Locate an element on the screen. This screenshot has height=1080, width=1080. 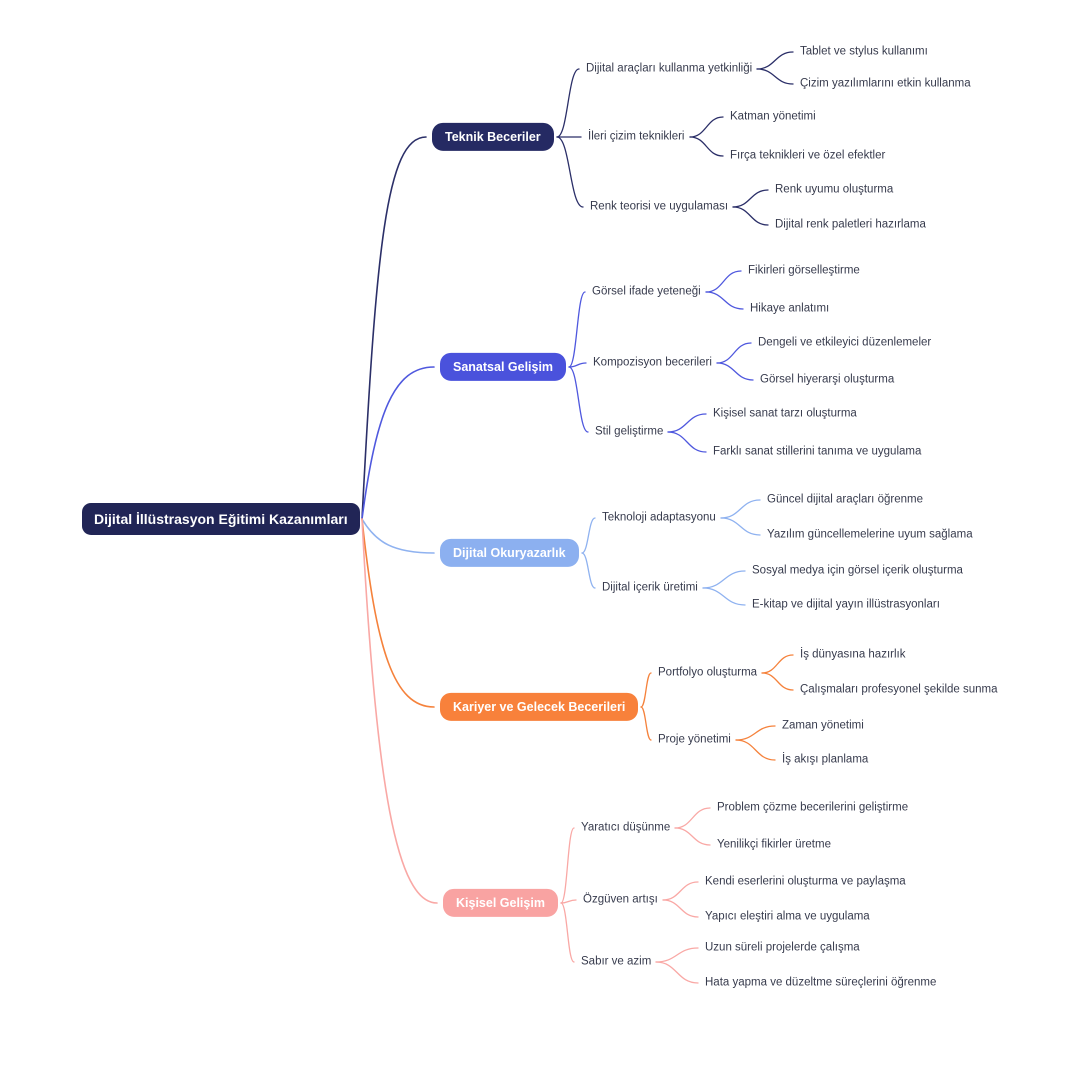
leaf-node-cizim-yazilimlarini-etkin-kullanma: Çizim yazılımlarını etkin kullanma is located at coordinates (885, 83).